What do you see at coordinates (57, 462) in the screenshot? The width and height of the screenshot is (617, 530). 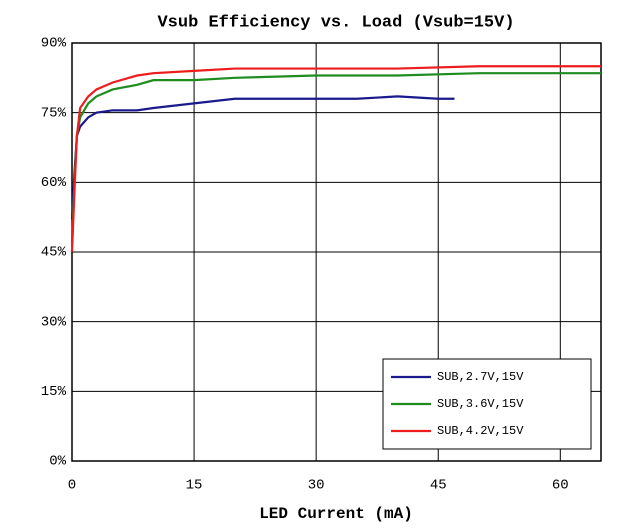 I see `y-tick-label: 0%` at bounding box center [57, 462].